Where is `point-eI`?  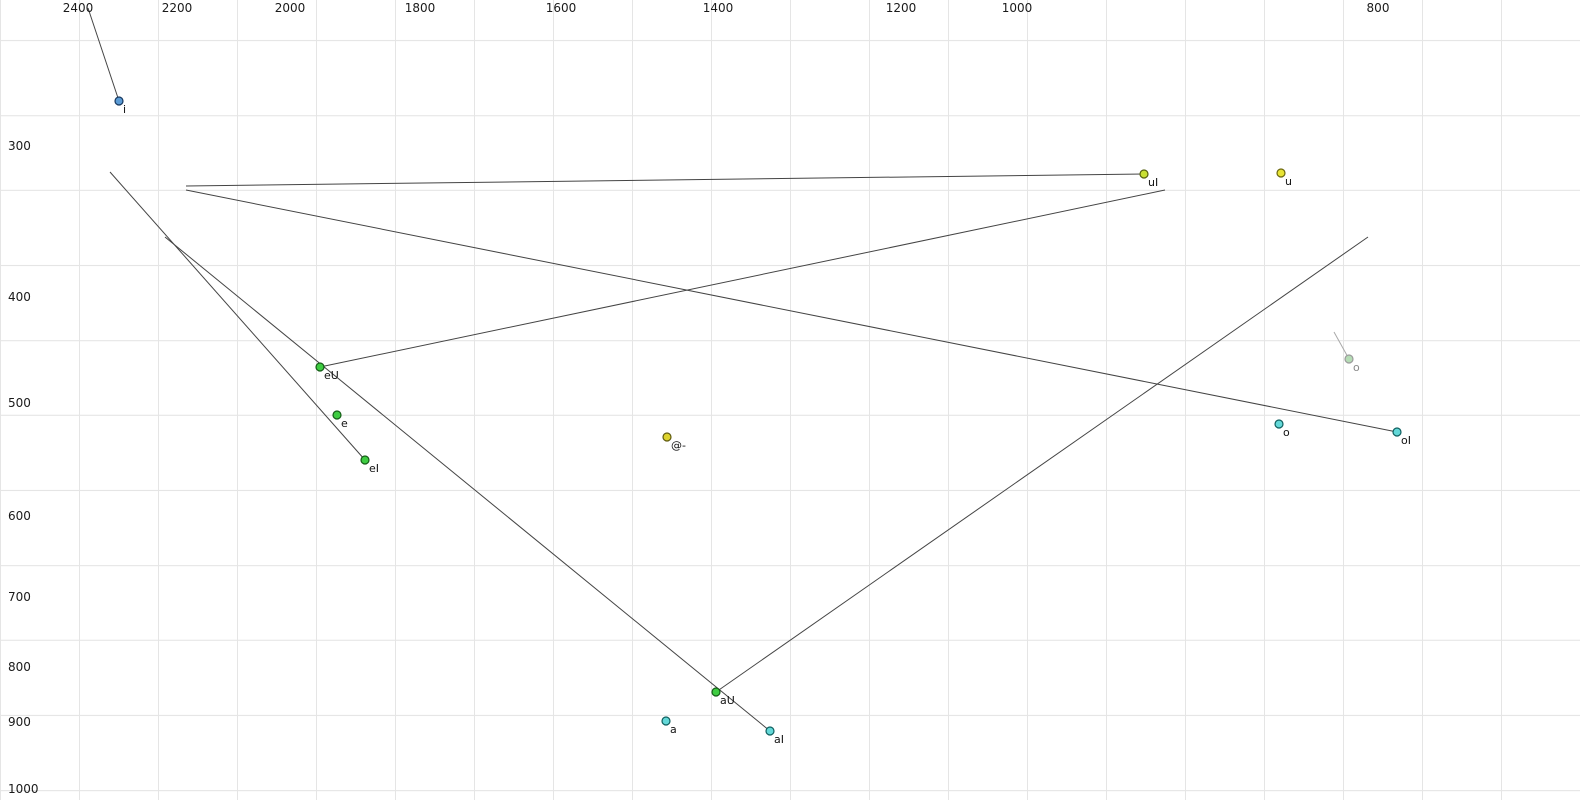
point-eI is located at coordinates (365, 460).